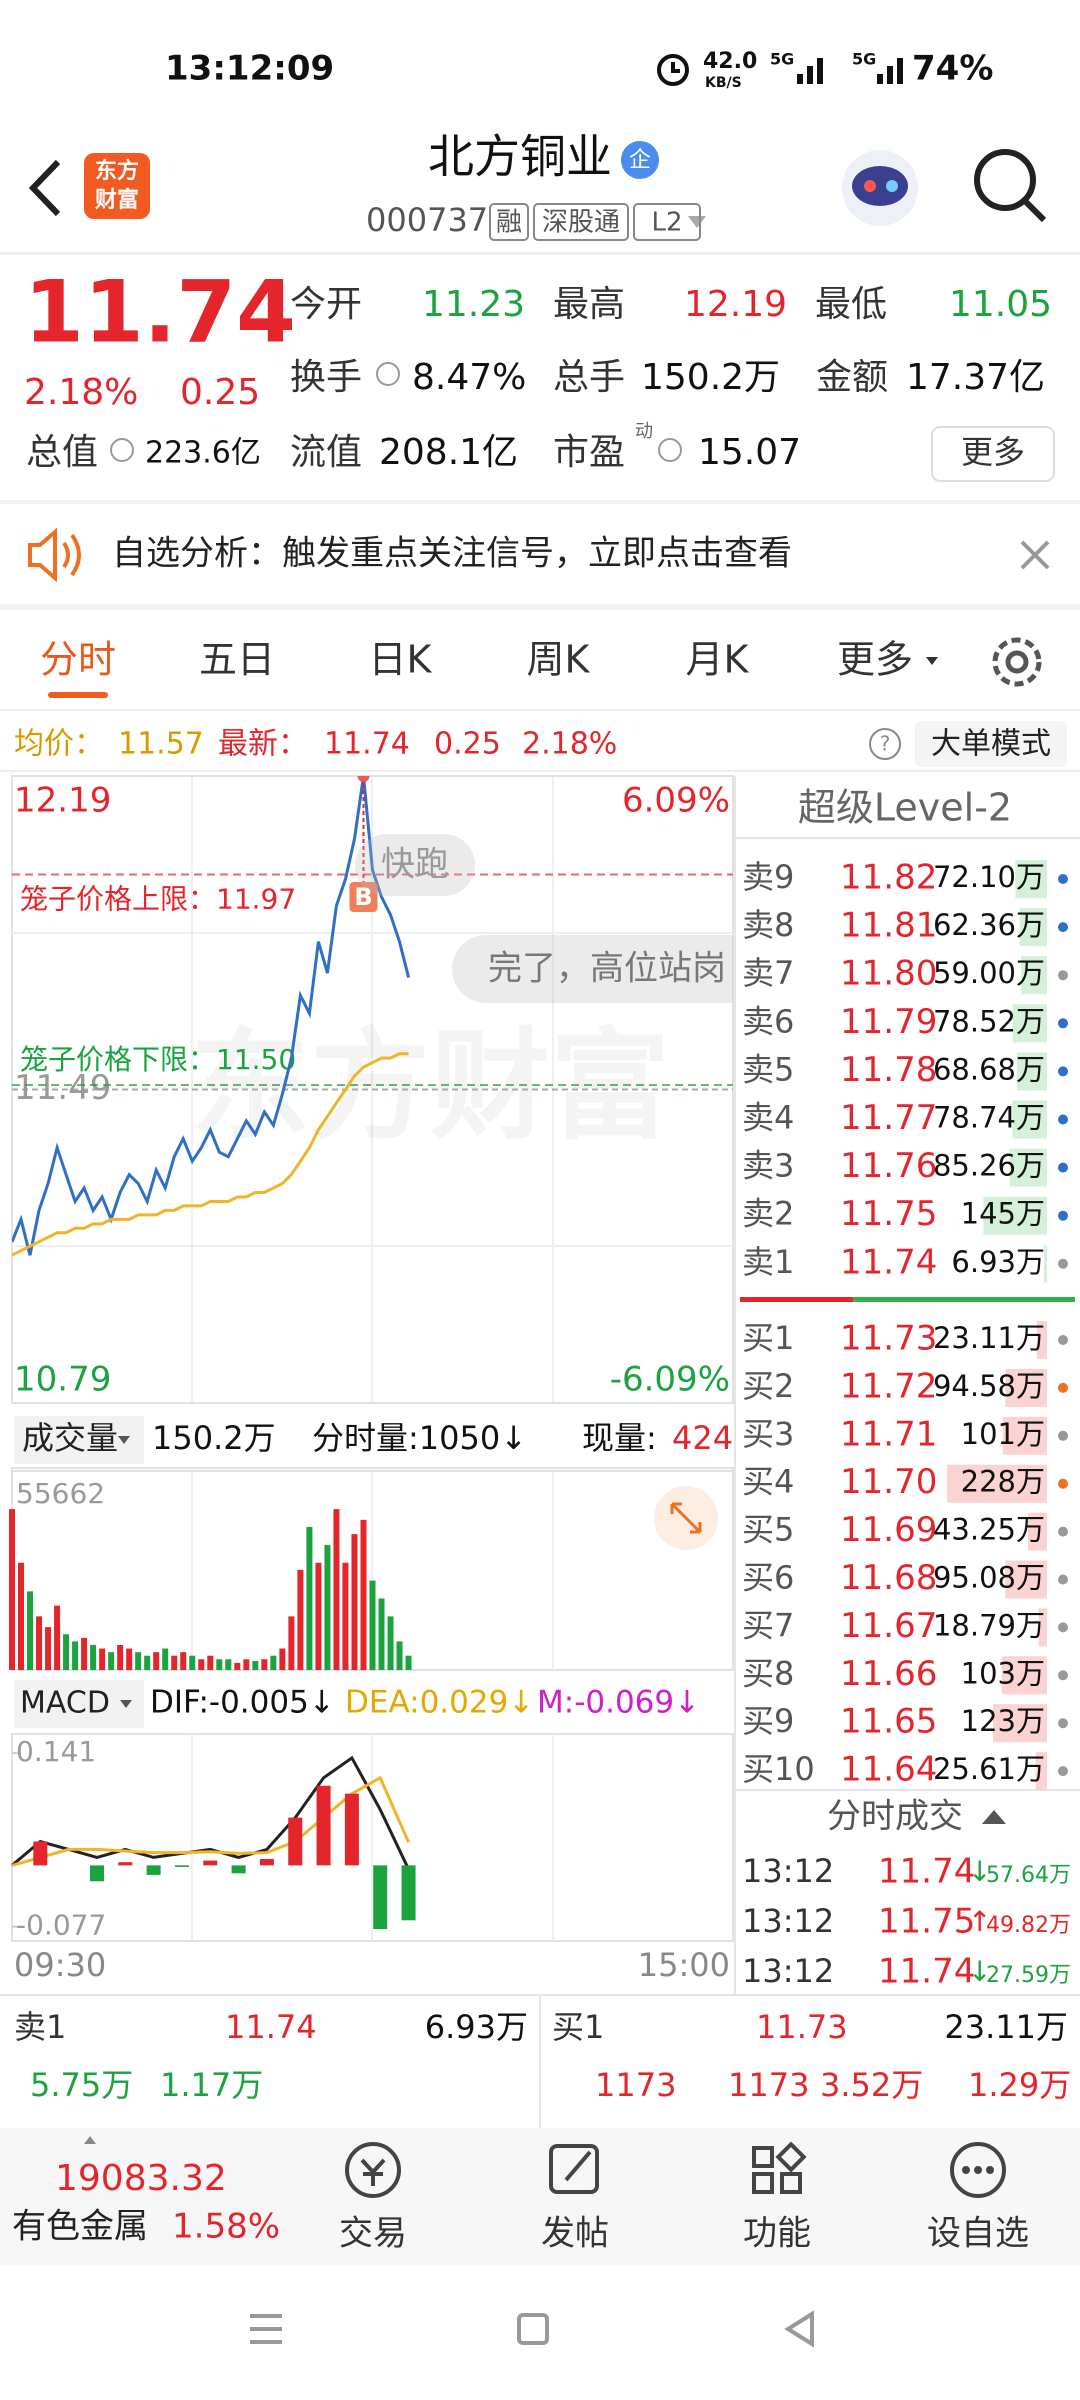 The height and width of the screenshot is (2400, 1080). What do you see at coordinates (401, 660) in the screenshot?
I see `tab: 日K` at bounding box center [401, 660].